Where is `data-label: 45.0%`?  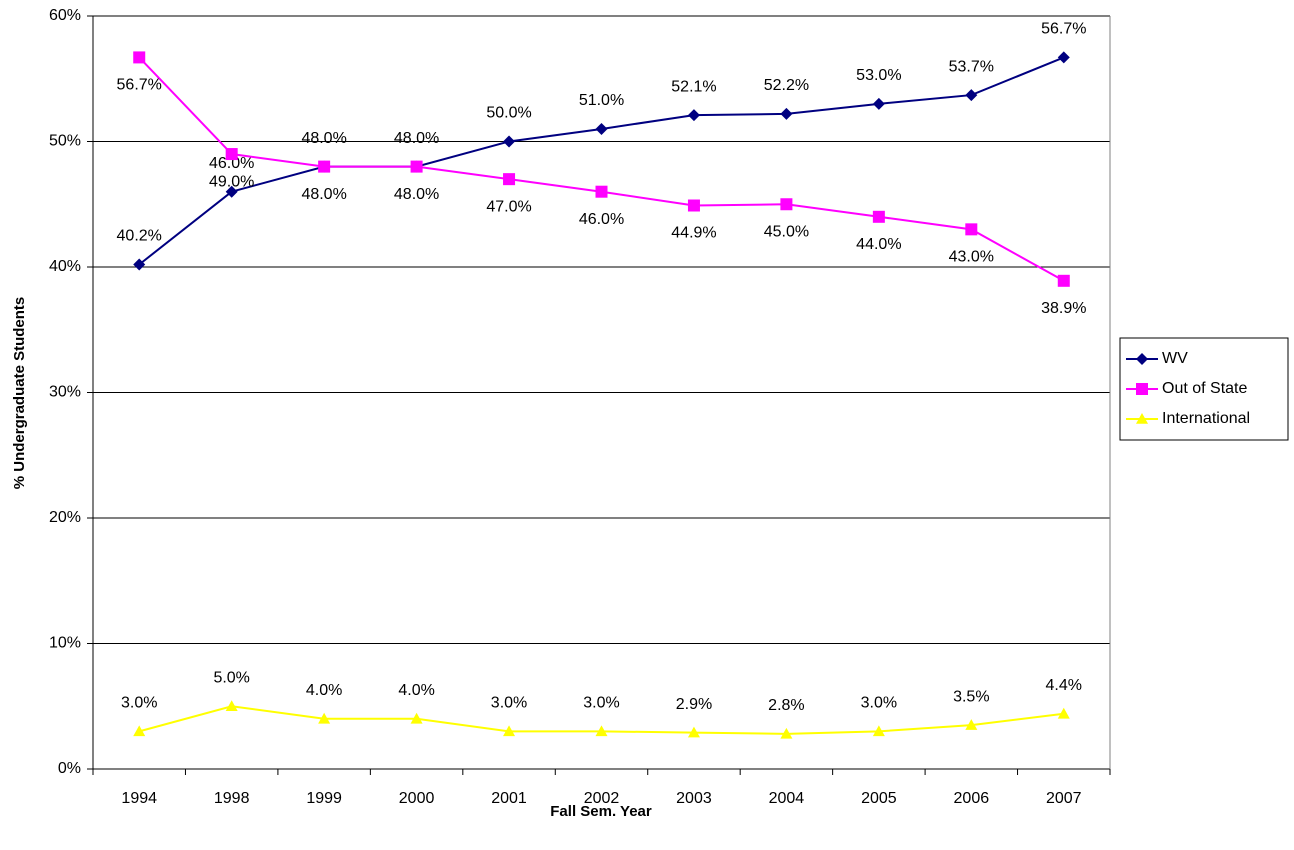 data-label: 45.0% is located at coordinates (786, 231).